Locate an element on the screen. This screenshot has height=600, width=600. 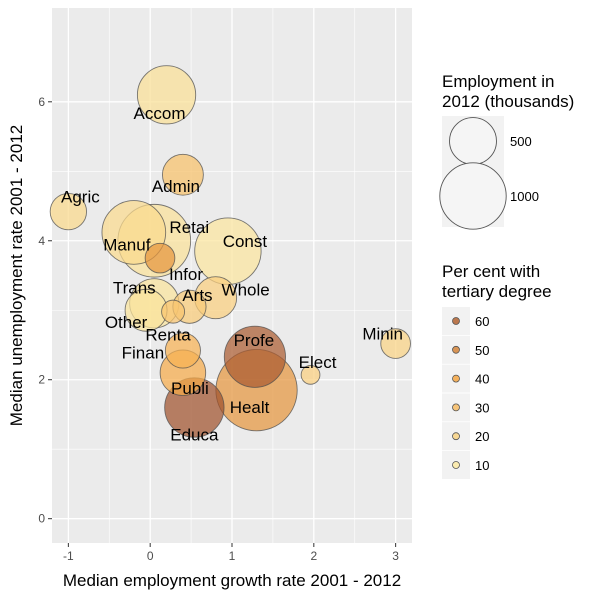
point-label-other: Other is located at coordinates (126, 322).